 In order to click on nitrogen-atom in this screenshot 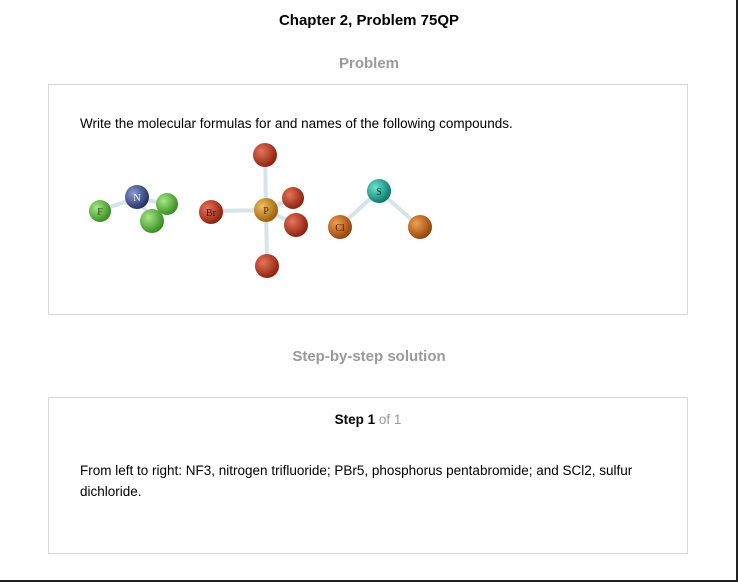, I will do `click(137, 197)`.